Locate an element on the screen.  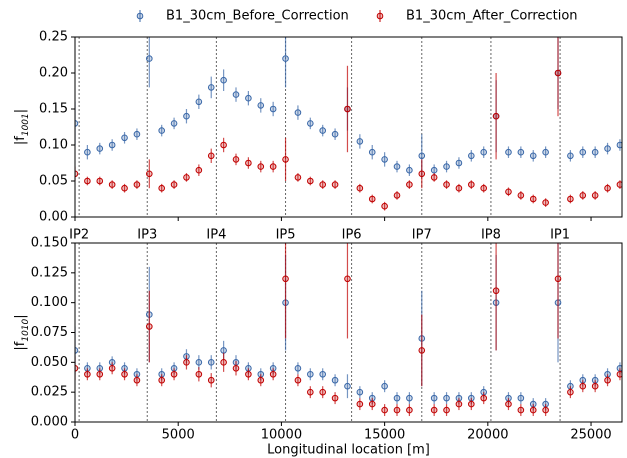
ip-label: IP3 is located at coordinates (147, 235).